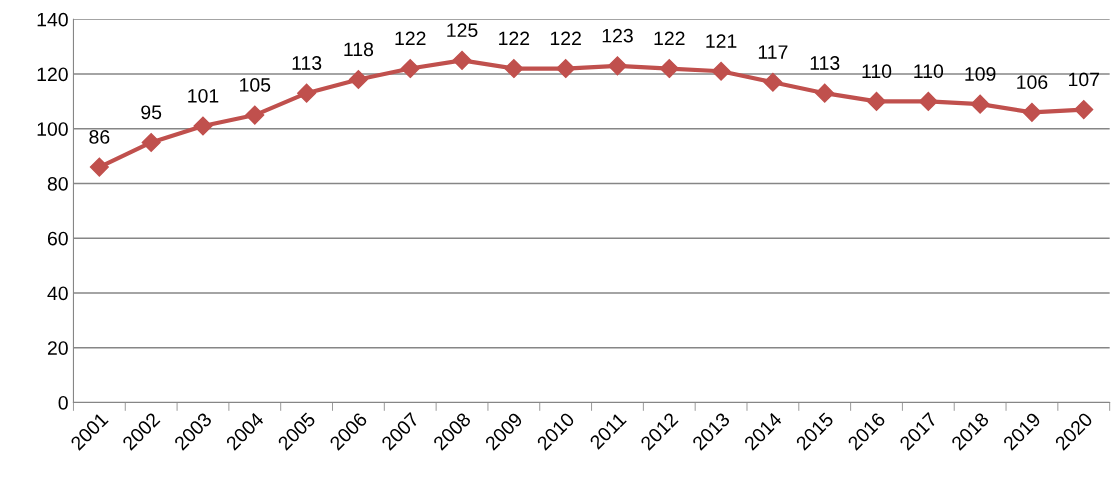 Image resolution: width=1113 pixels, height=482 pixels. Describe the element at coordinates (99, 137) in the screenshot. I see `data-label: 86` at that location.